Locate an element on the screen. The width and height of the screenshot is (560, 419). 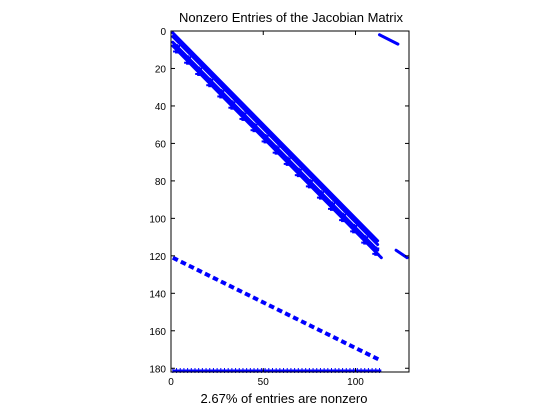
y-tick-label: 80 is located at coordinates (161, 182).